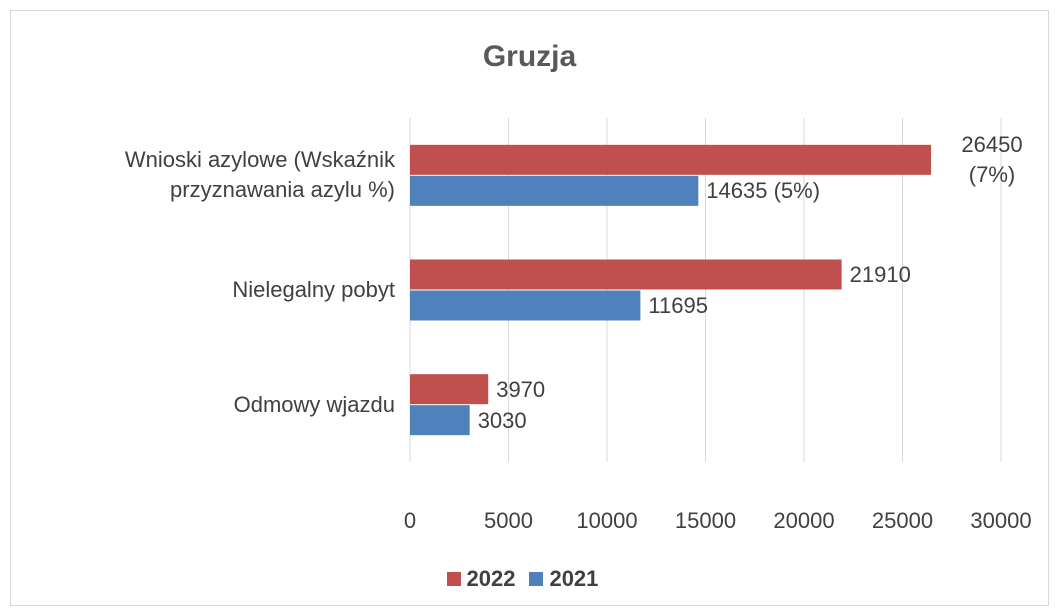 The image size is (1059, 616). I want to click on x-tick-label: 30000, so click(1001, 520).